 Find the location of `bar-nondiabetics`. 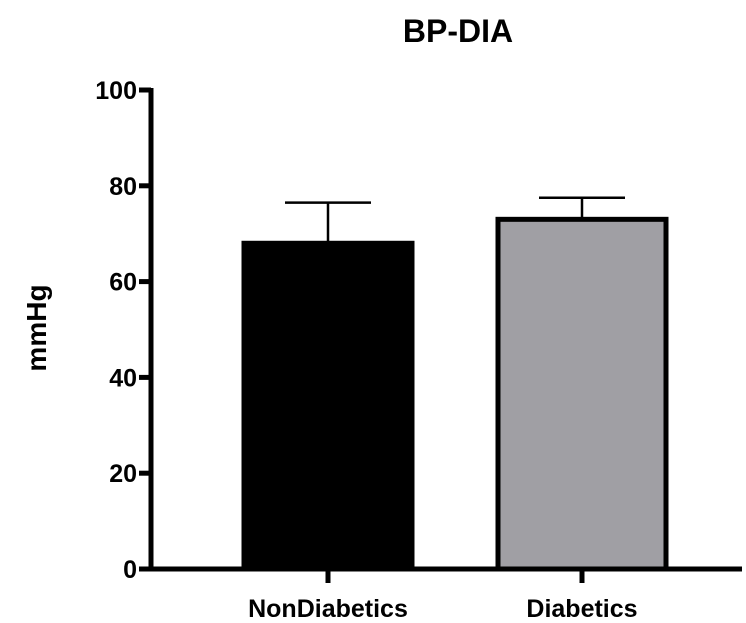

bar-nondiabetics is located at coordinates (328, 406).